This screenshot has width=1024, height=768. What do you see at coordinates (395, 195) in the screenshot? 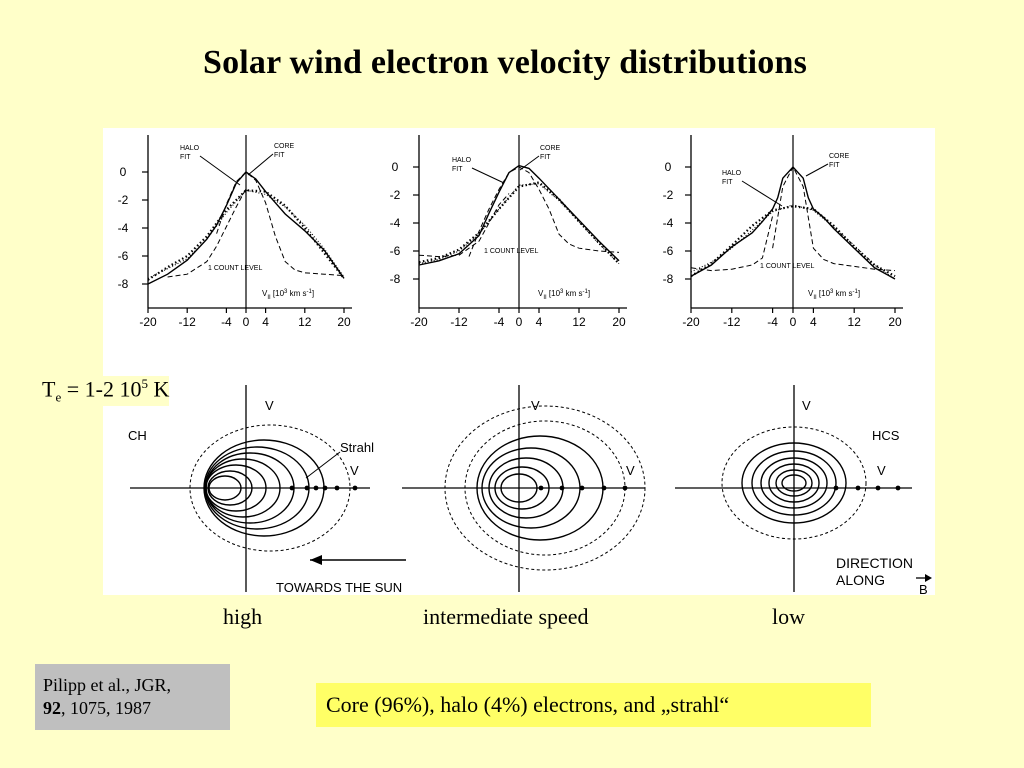
I see `panel2-y-tick-label: -2` at bounding box center [395, 195].